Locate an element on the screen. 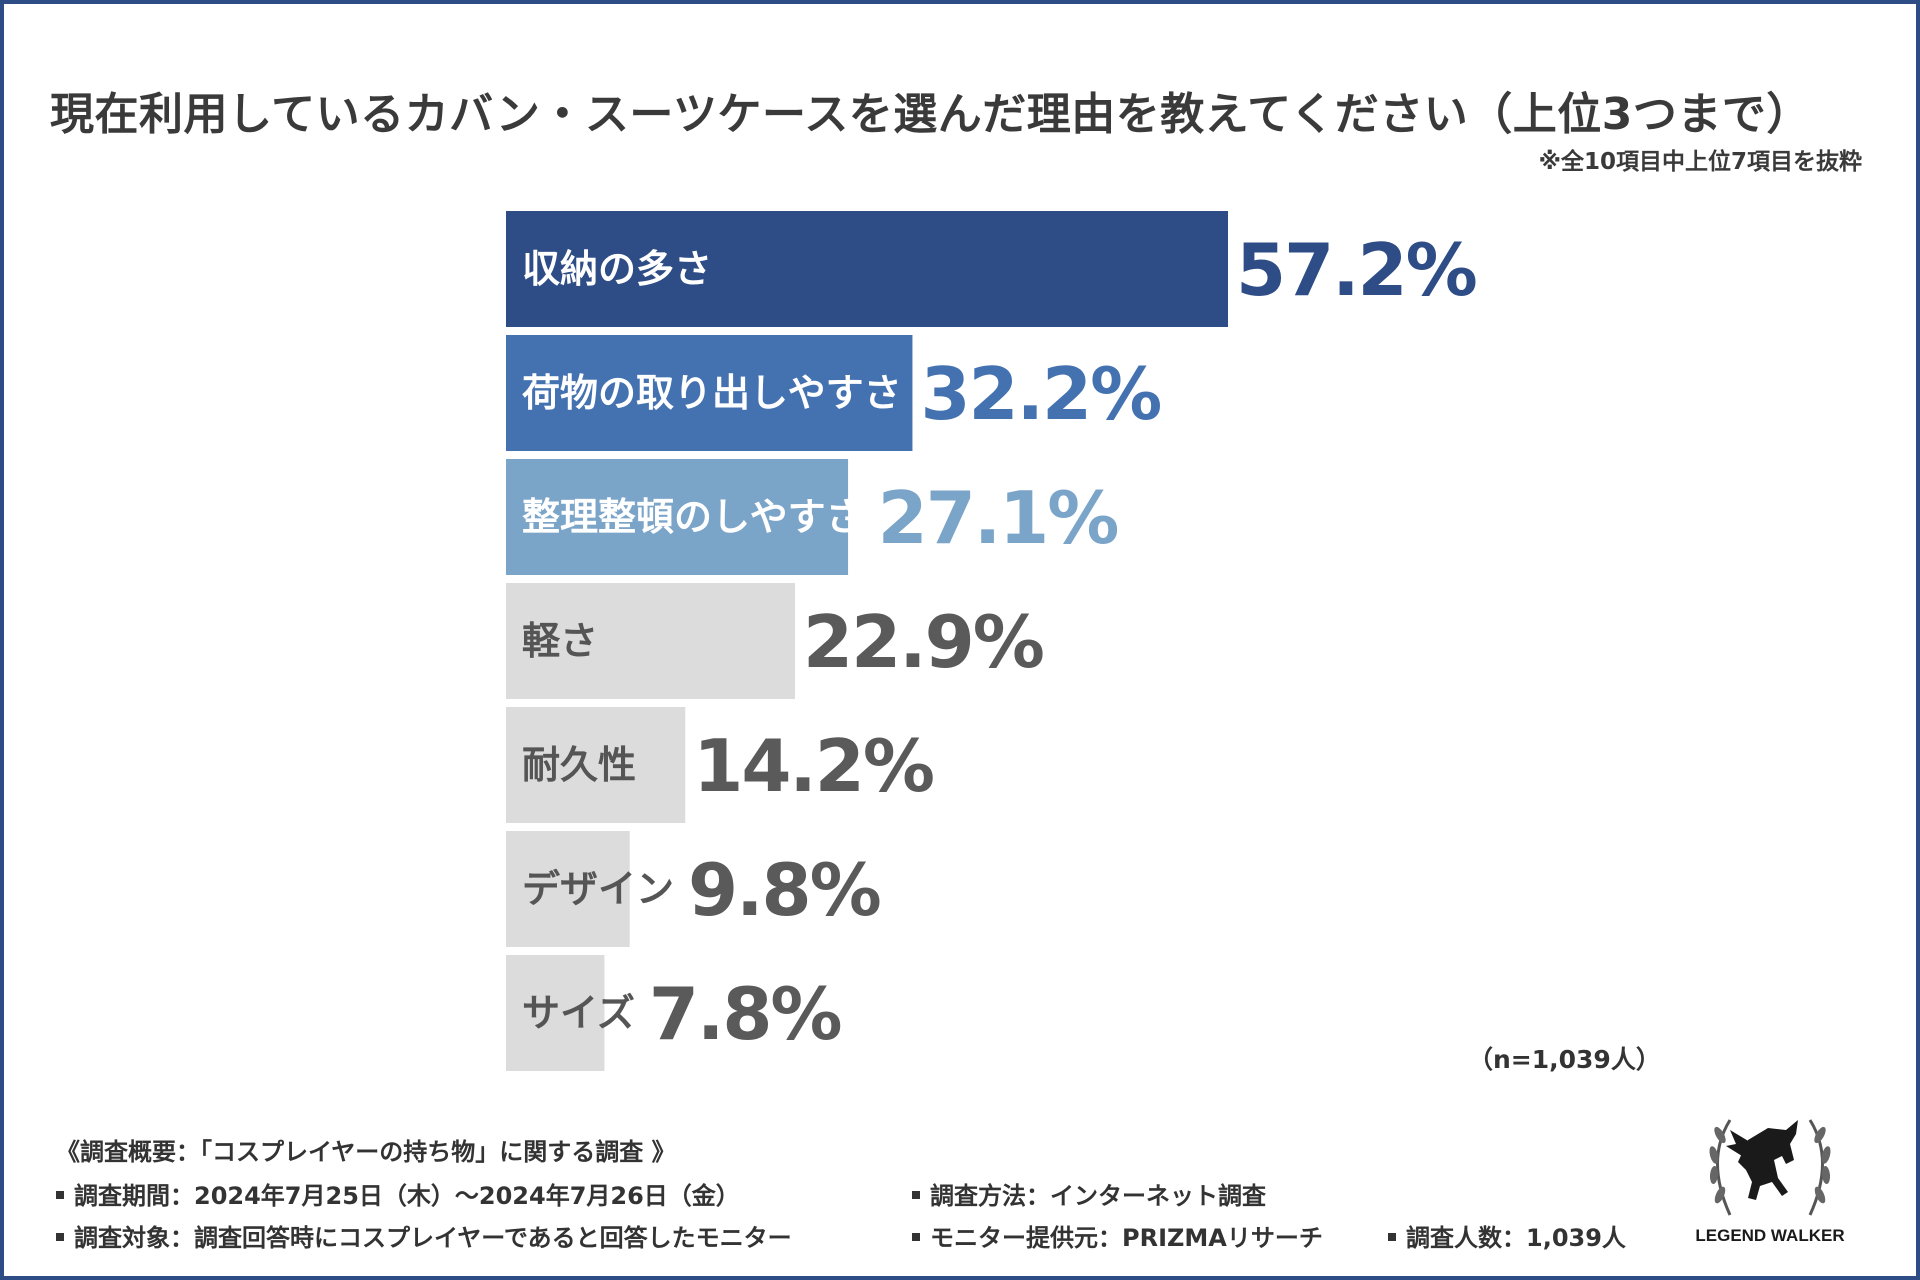 The width and height of the screenshot is (1920, 1280). bar-label-1: 収納の多さ is located at coordinates (617, 269).